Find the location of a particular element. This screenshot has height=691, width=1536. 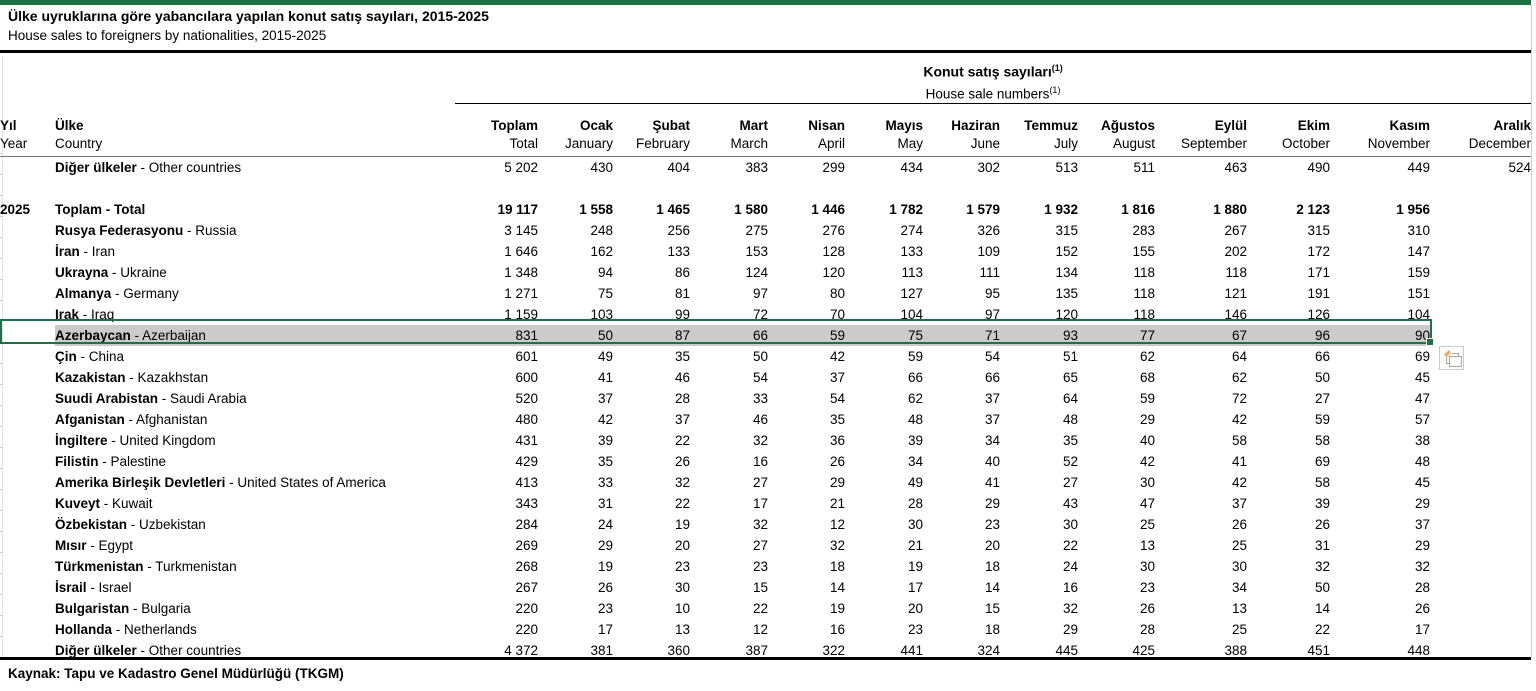

cell-month-value: 22 is located at coordinates (1322, 629).